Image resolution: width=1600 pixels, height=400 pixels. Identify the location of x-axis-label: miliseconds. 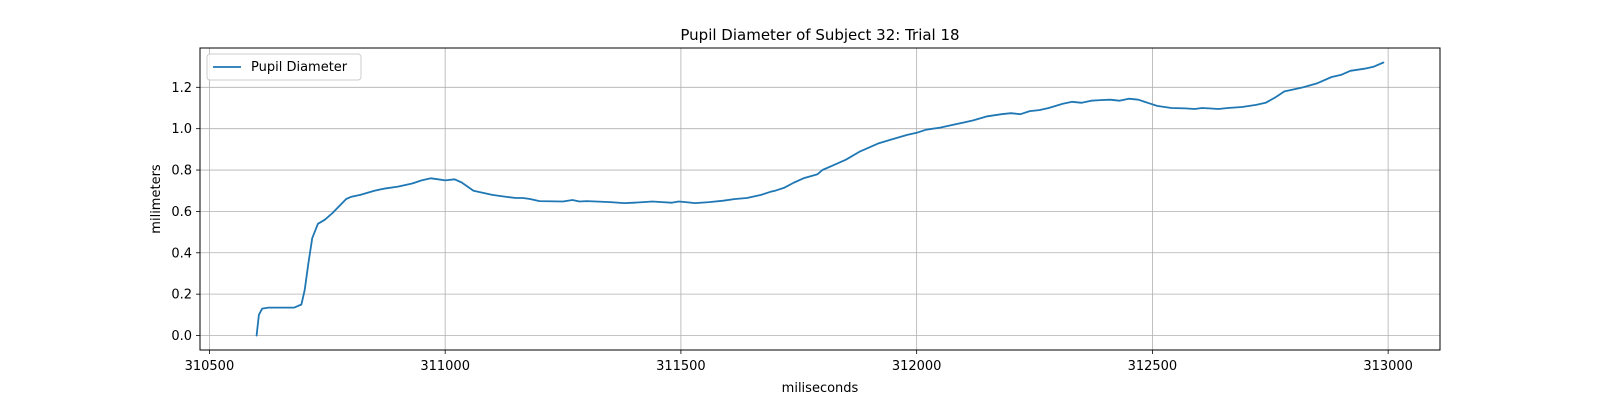
(820, 388).